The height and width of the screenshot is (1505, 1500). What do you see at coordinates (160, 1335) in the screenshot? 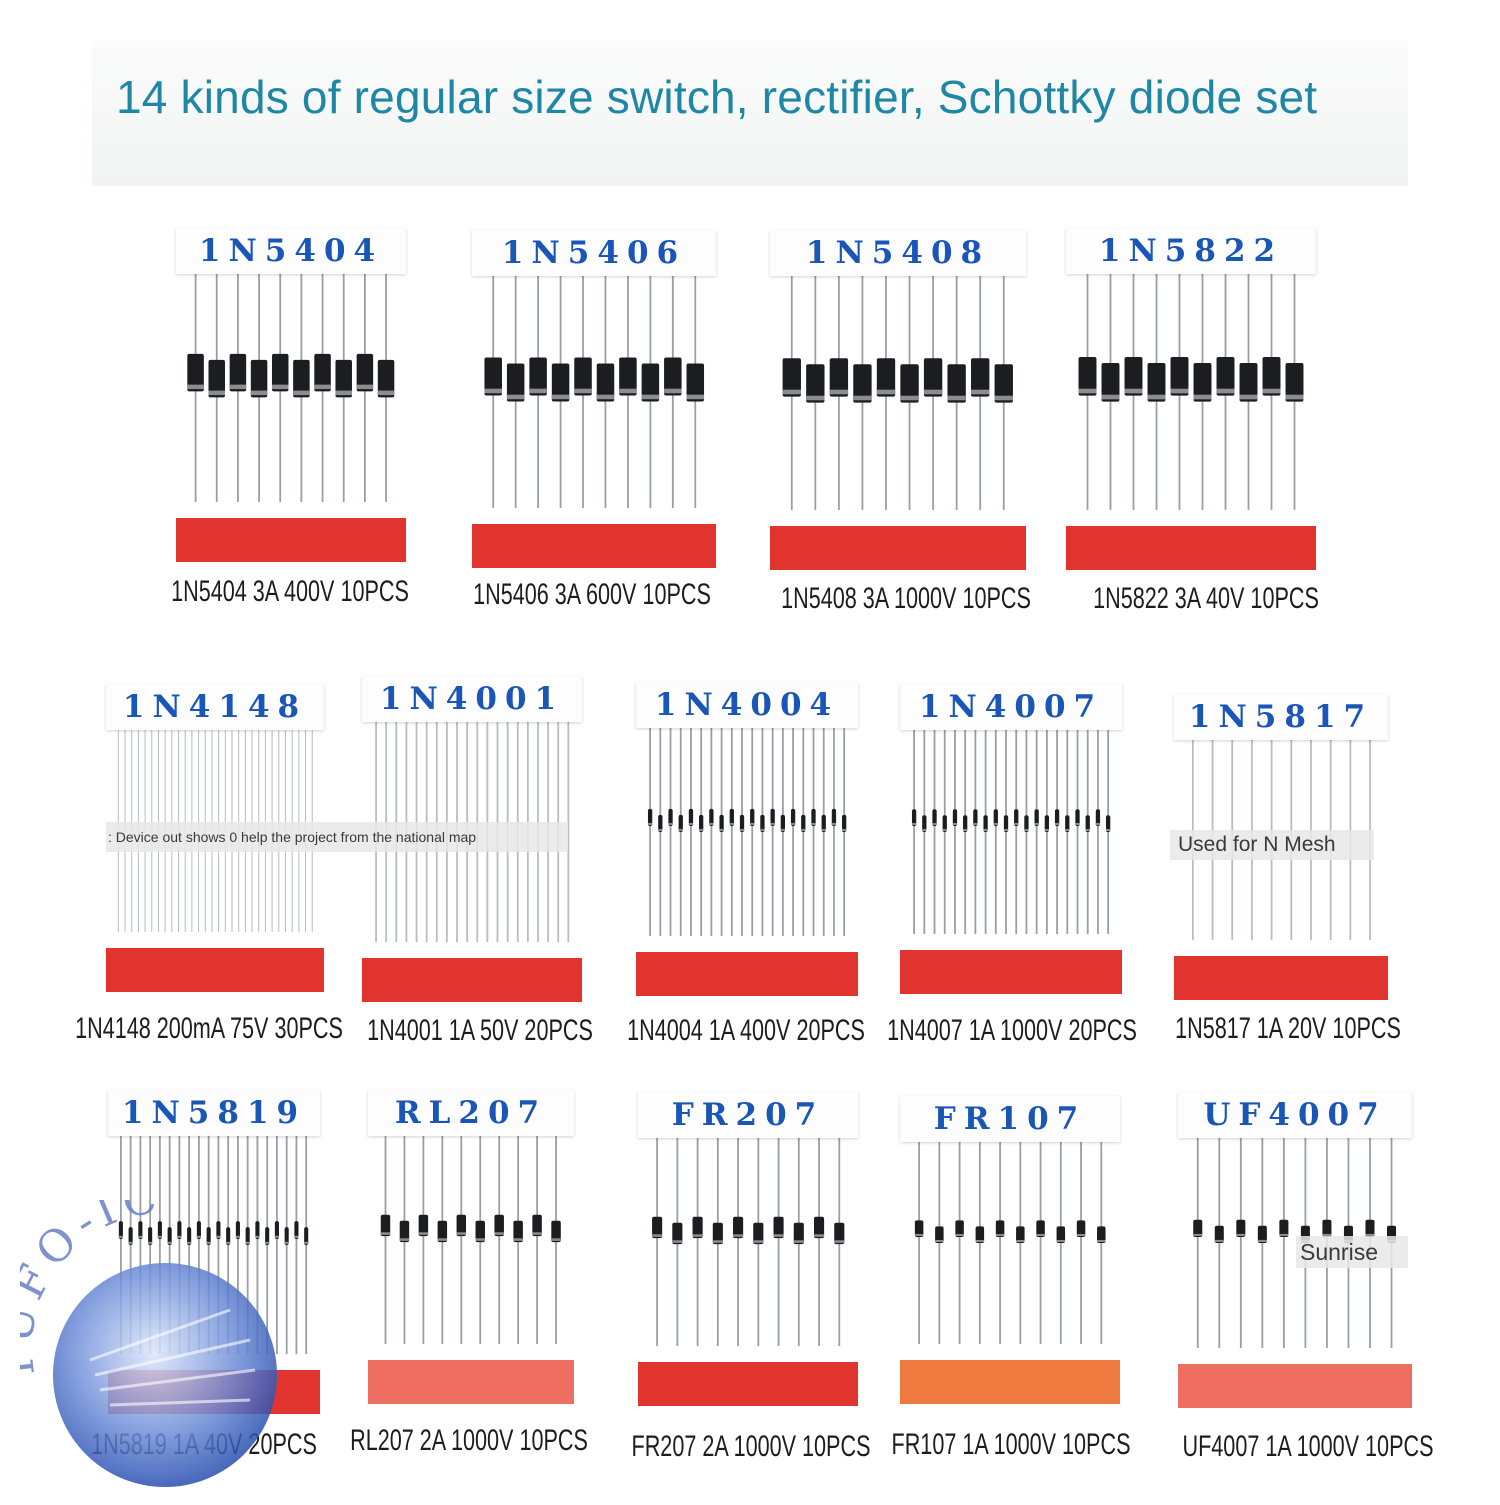
I see `brand-logo: YUFO-IC` at bounding box center [160, 1335].